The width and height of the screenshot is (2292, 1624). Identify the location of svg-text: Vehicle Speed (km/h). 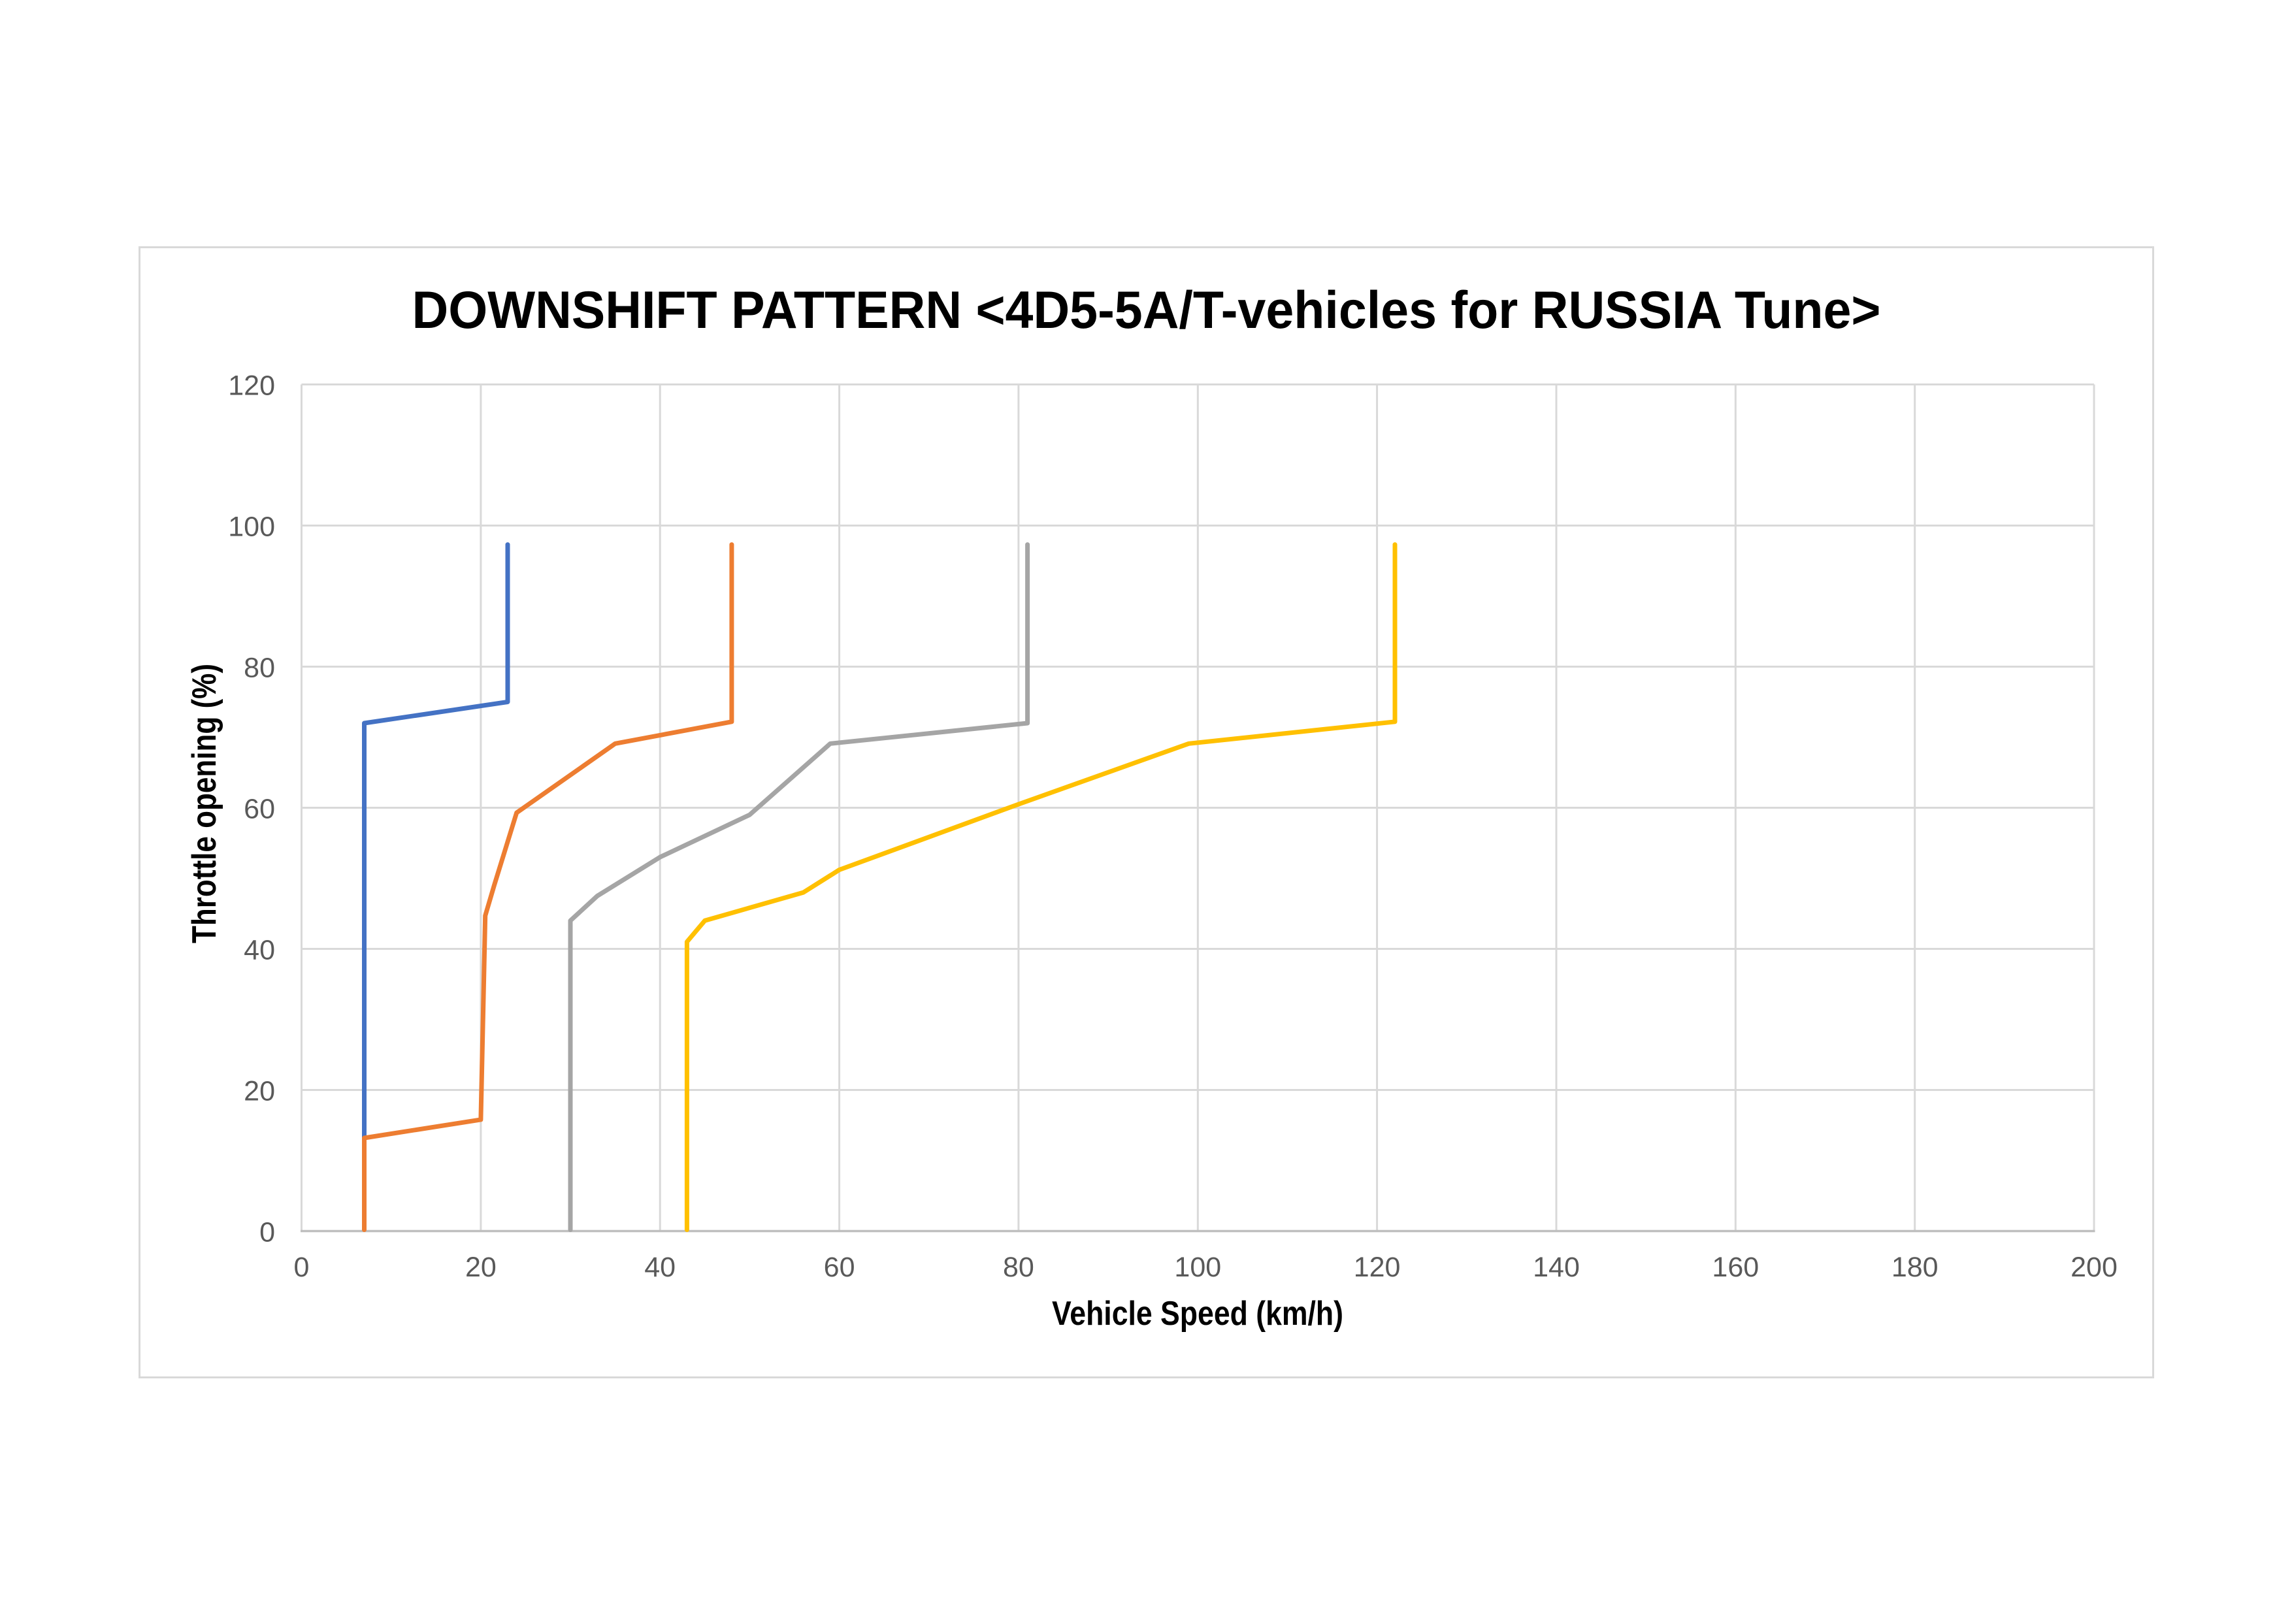
(1197, 1314).